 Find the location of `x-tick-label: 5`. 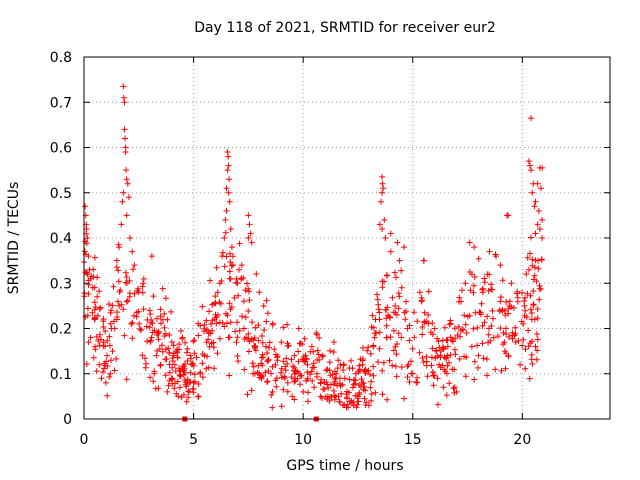

x-tick-label: 5 is located at coordinates (193, 440).